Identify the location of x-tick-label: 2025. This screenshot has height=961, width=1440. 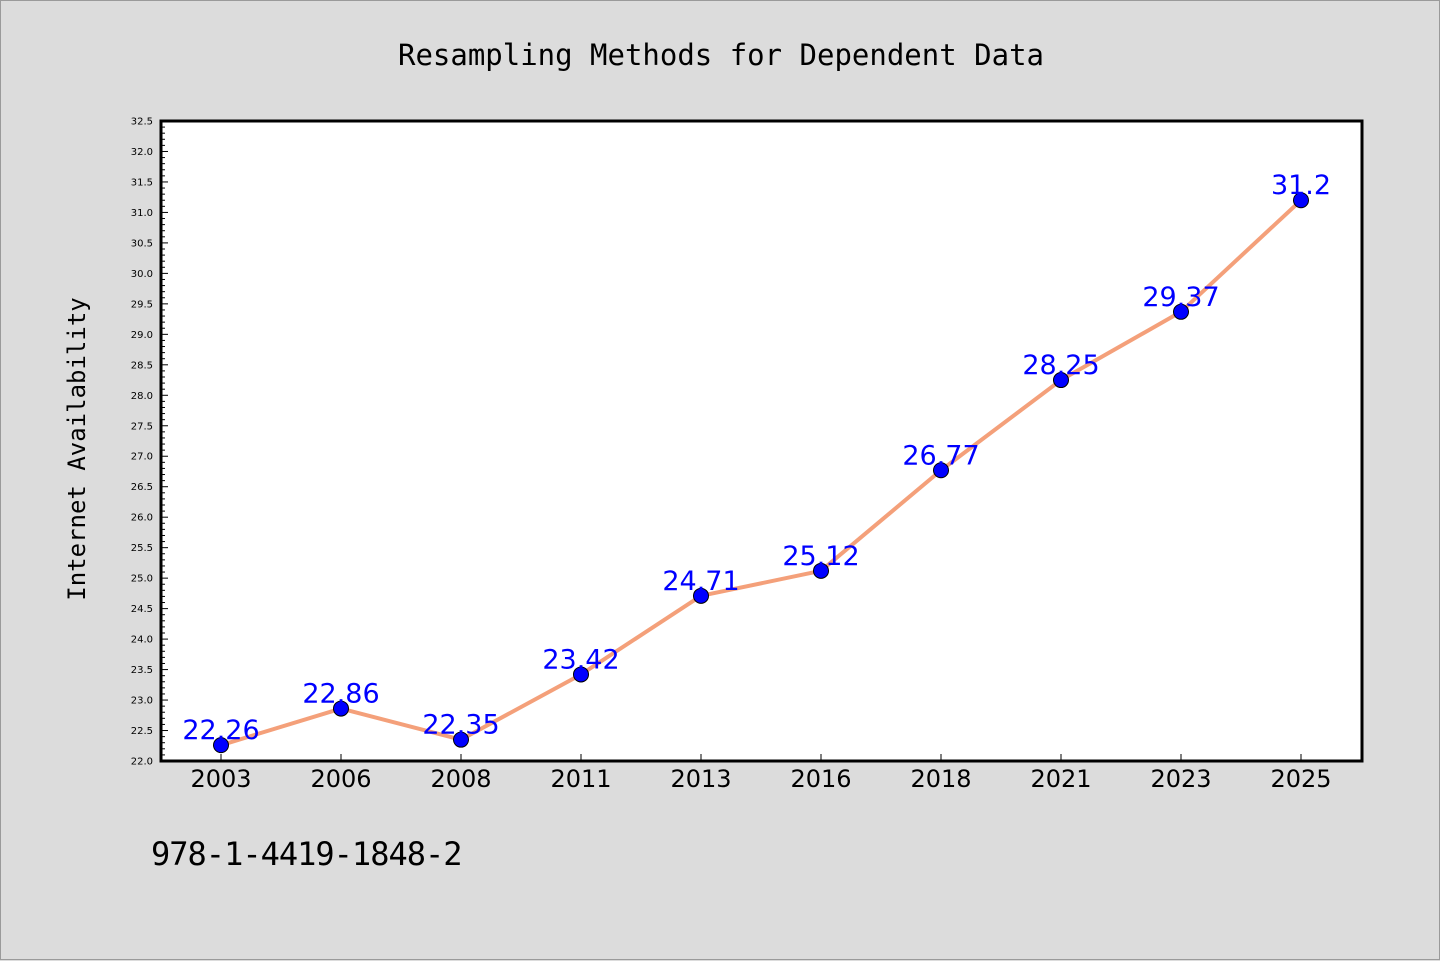
(1300, 779).